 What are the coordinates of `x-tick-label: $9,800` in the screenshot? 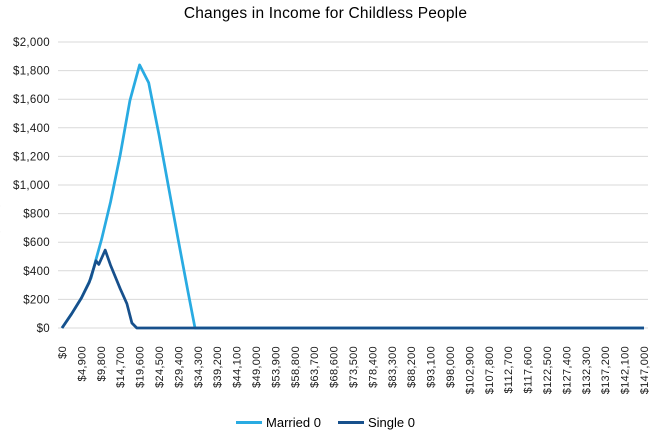 It's located at (102, 363).